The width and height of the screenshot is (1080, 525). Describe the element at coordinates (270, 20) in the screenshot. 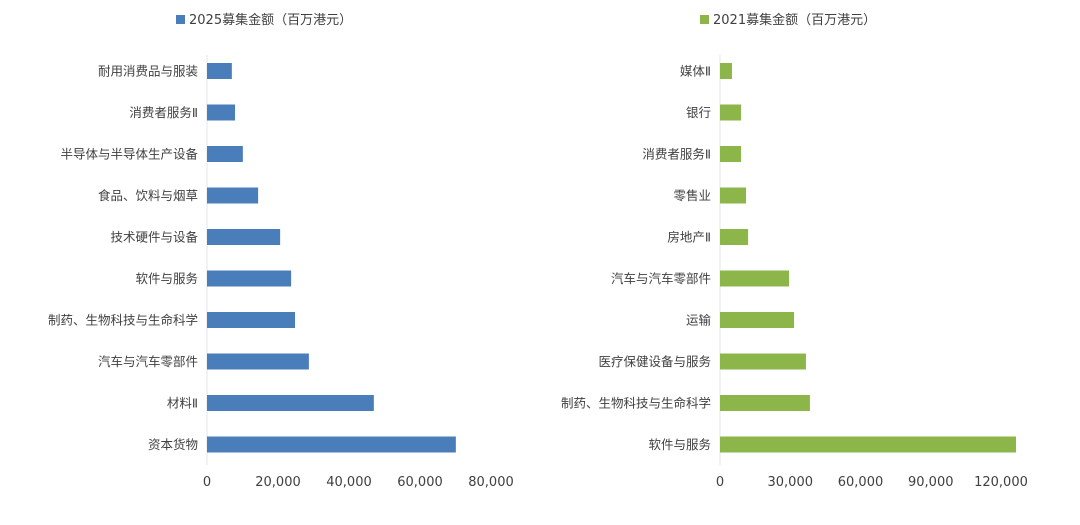

I see `legend-label: 2025募集金额（百万港元）` at that location.